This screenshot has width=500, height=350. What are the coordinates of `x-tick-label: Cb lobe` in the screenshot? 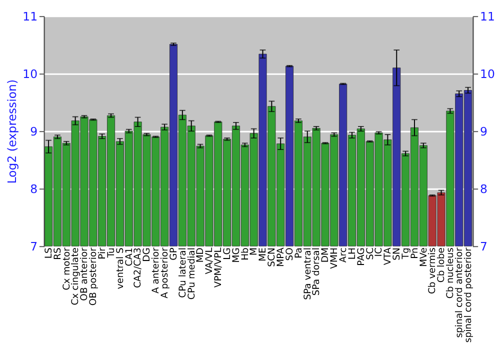 It's located at (442, 265).